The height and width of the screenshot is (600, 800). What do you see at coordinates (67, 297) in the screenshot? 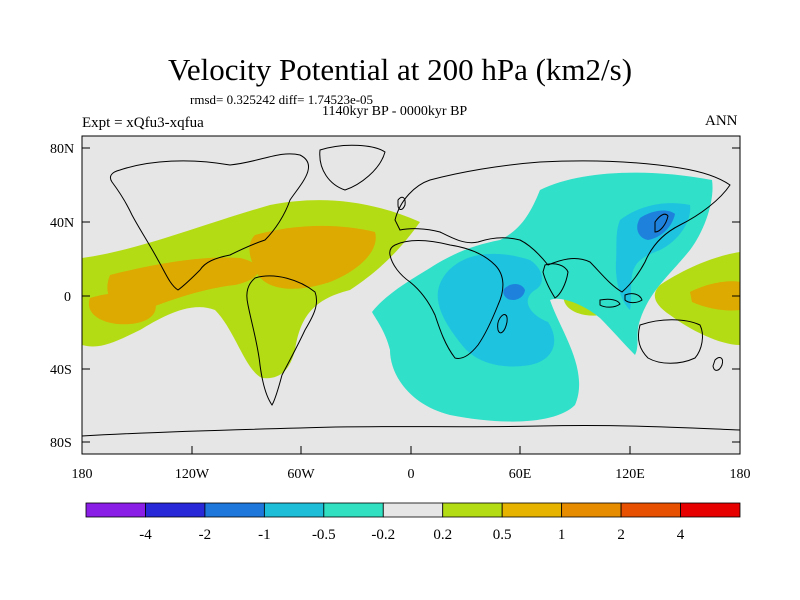
I see `lat-label-0: 0` at bounding box center [67, 297].